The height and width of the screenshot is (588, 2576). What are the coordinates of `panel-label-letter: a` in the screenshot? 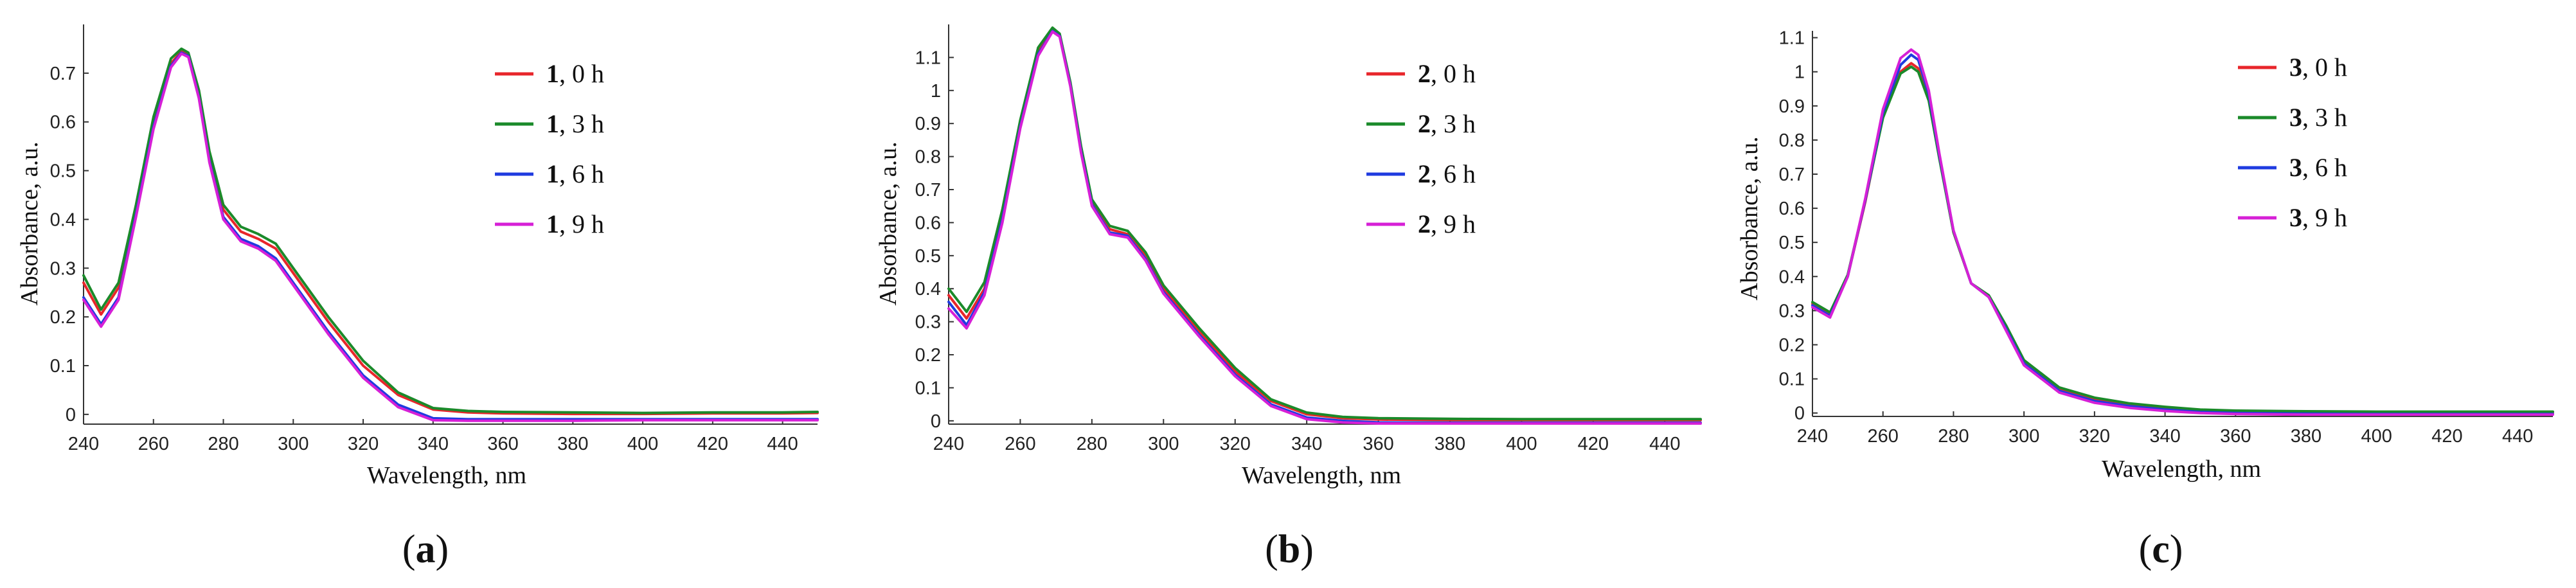 It's located at (426, 549).